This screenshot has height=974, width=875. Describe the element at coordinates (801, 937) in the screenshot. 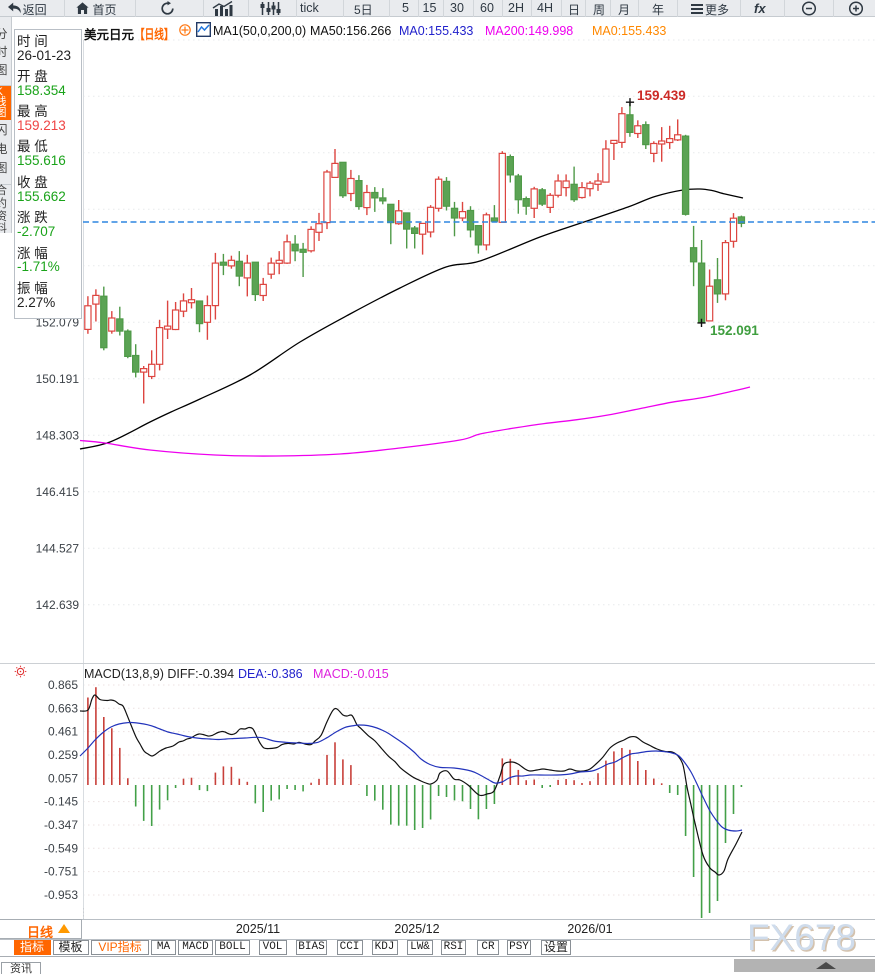

I see `svg-text: FX678` at that location.